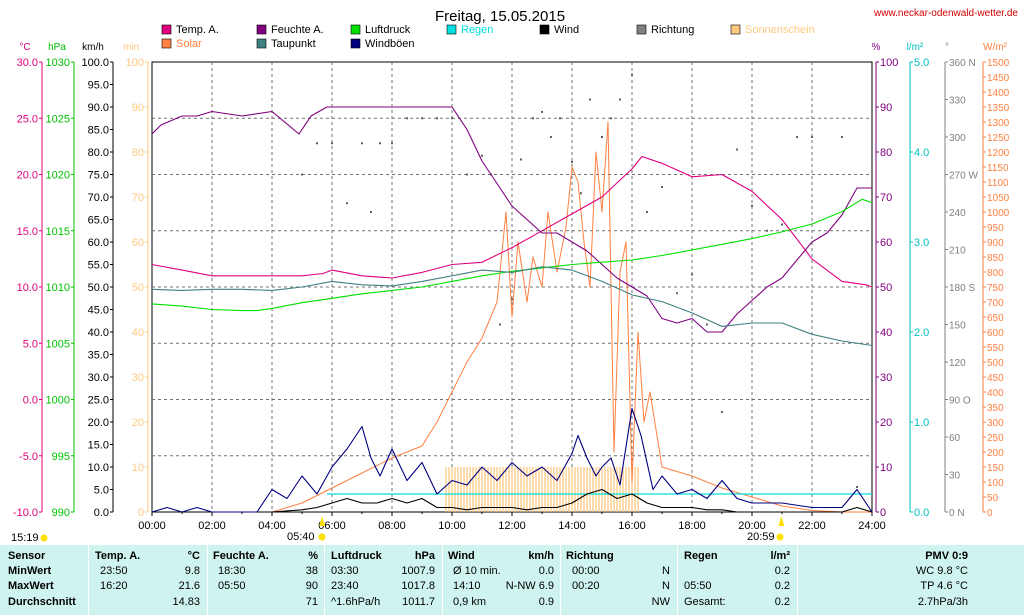 The image size is (1024, 615). Describe the element at coordinates (98, 356) in the screenshot. I see `axis-tick-label: 35.0` at that location.